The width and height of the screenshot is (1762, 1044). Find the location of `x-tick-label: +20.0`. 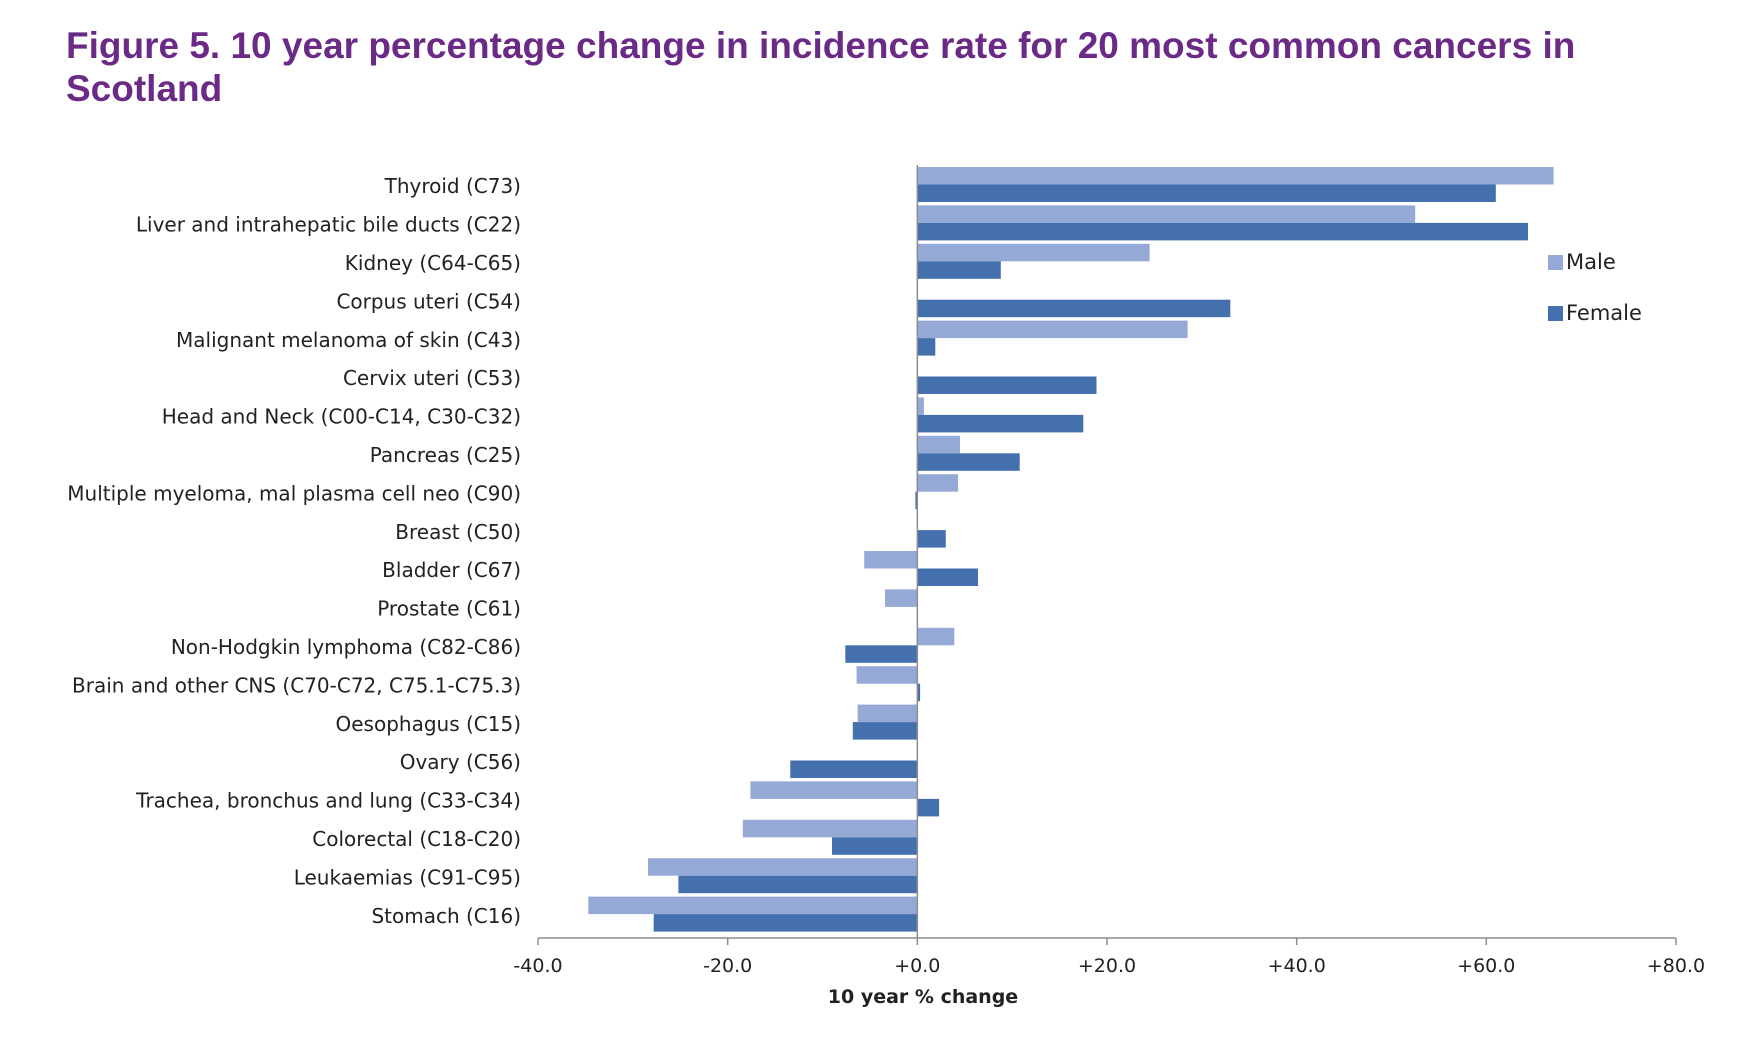

x-tick-label: +20.0 is located at coordinates (1107, 966).